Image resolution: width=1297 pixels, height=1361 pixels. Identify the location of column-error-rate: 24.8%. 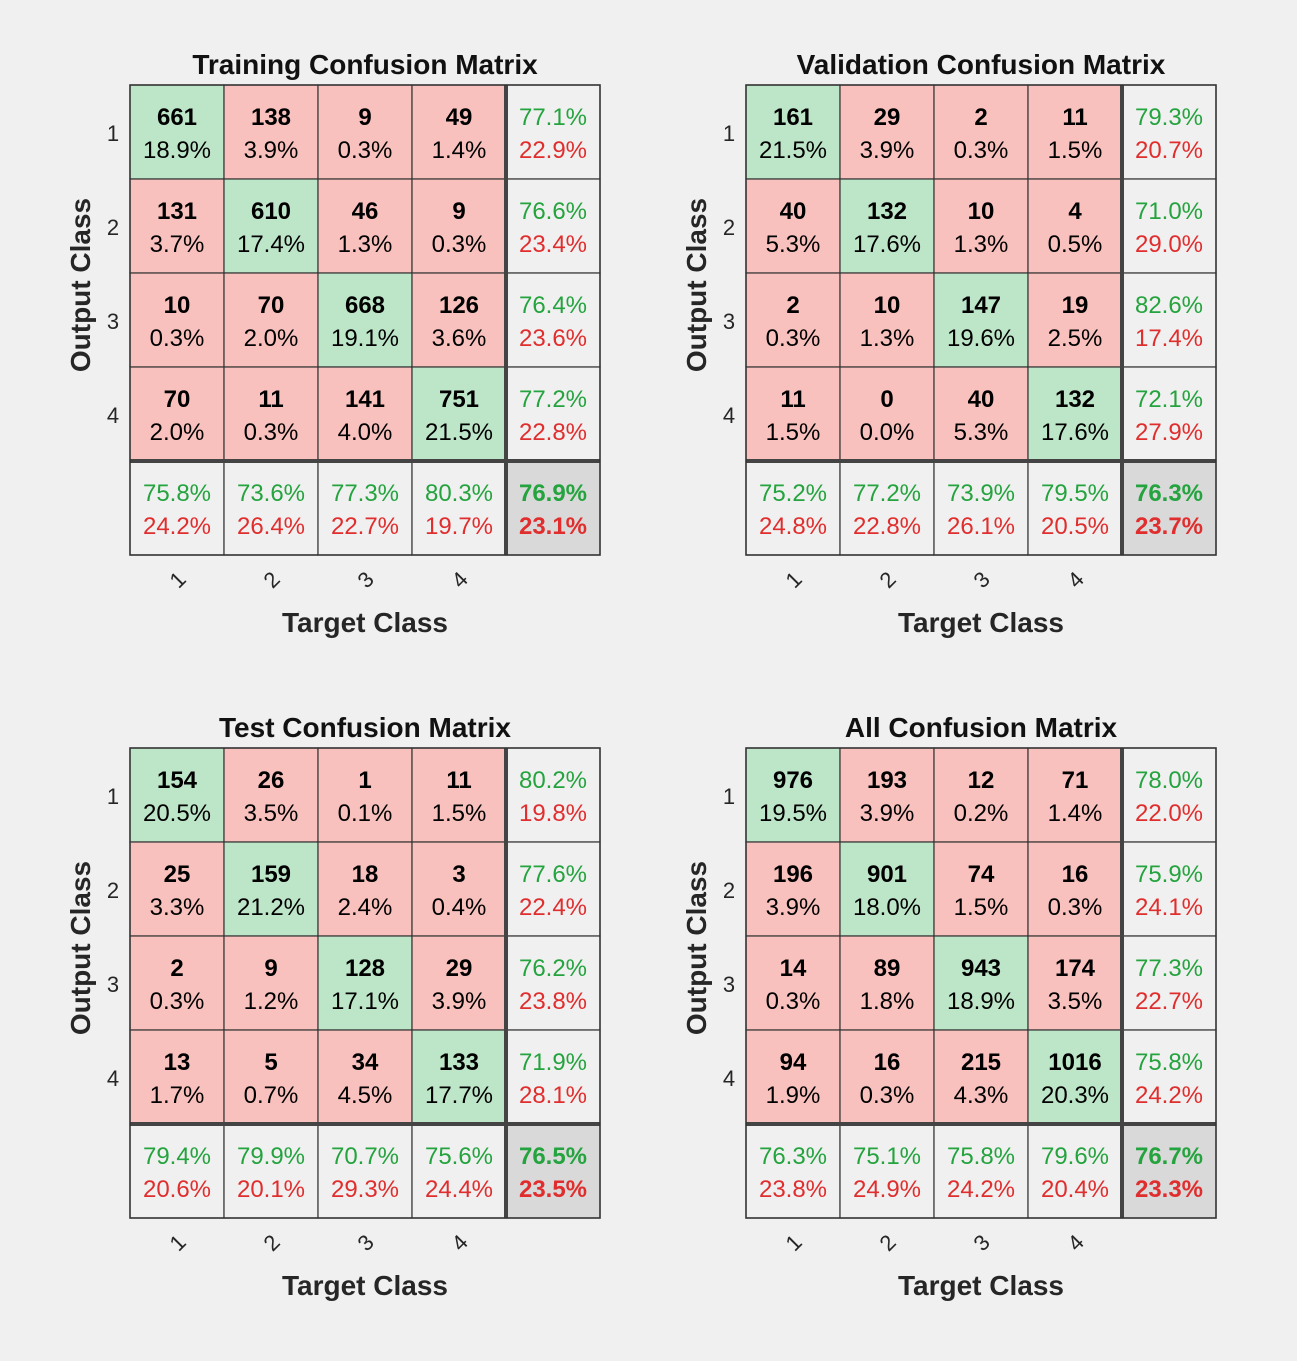
(793, 526).